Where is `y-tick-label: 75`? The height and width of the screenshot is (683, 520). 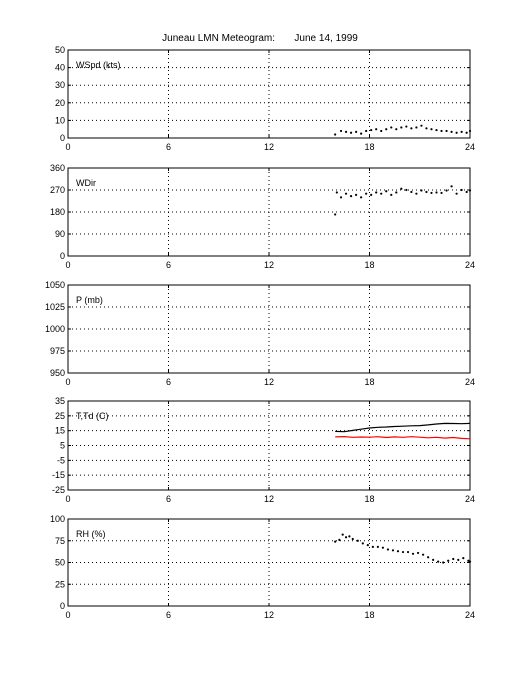 y-tick-label: 75 is located at coordinates (60, 541).